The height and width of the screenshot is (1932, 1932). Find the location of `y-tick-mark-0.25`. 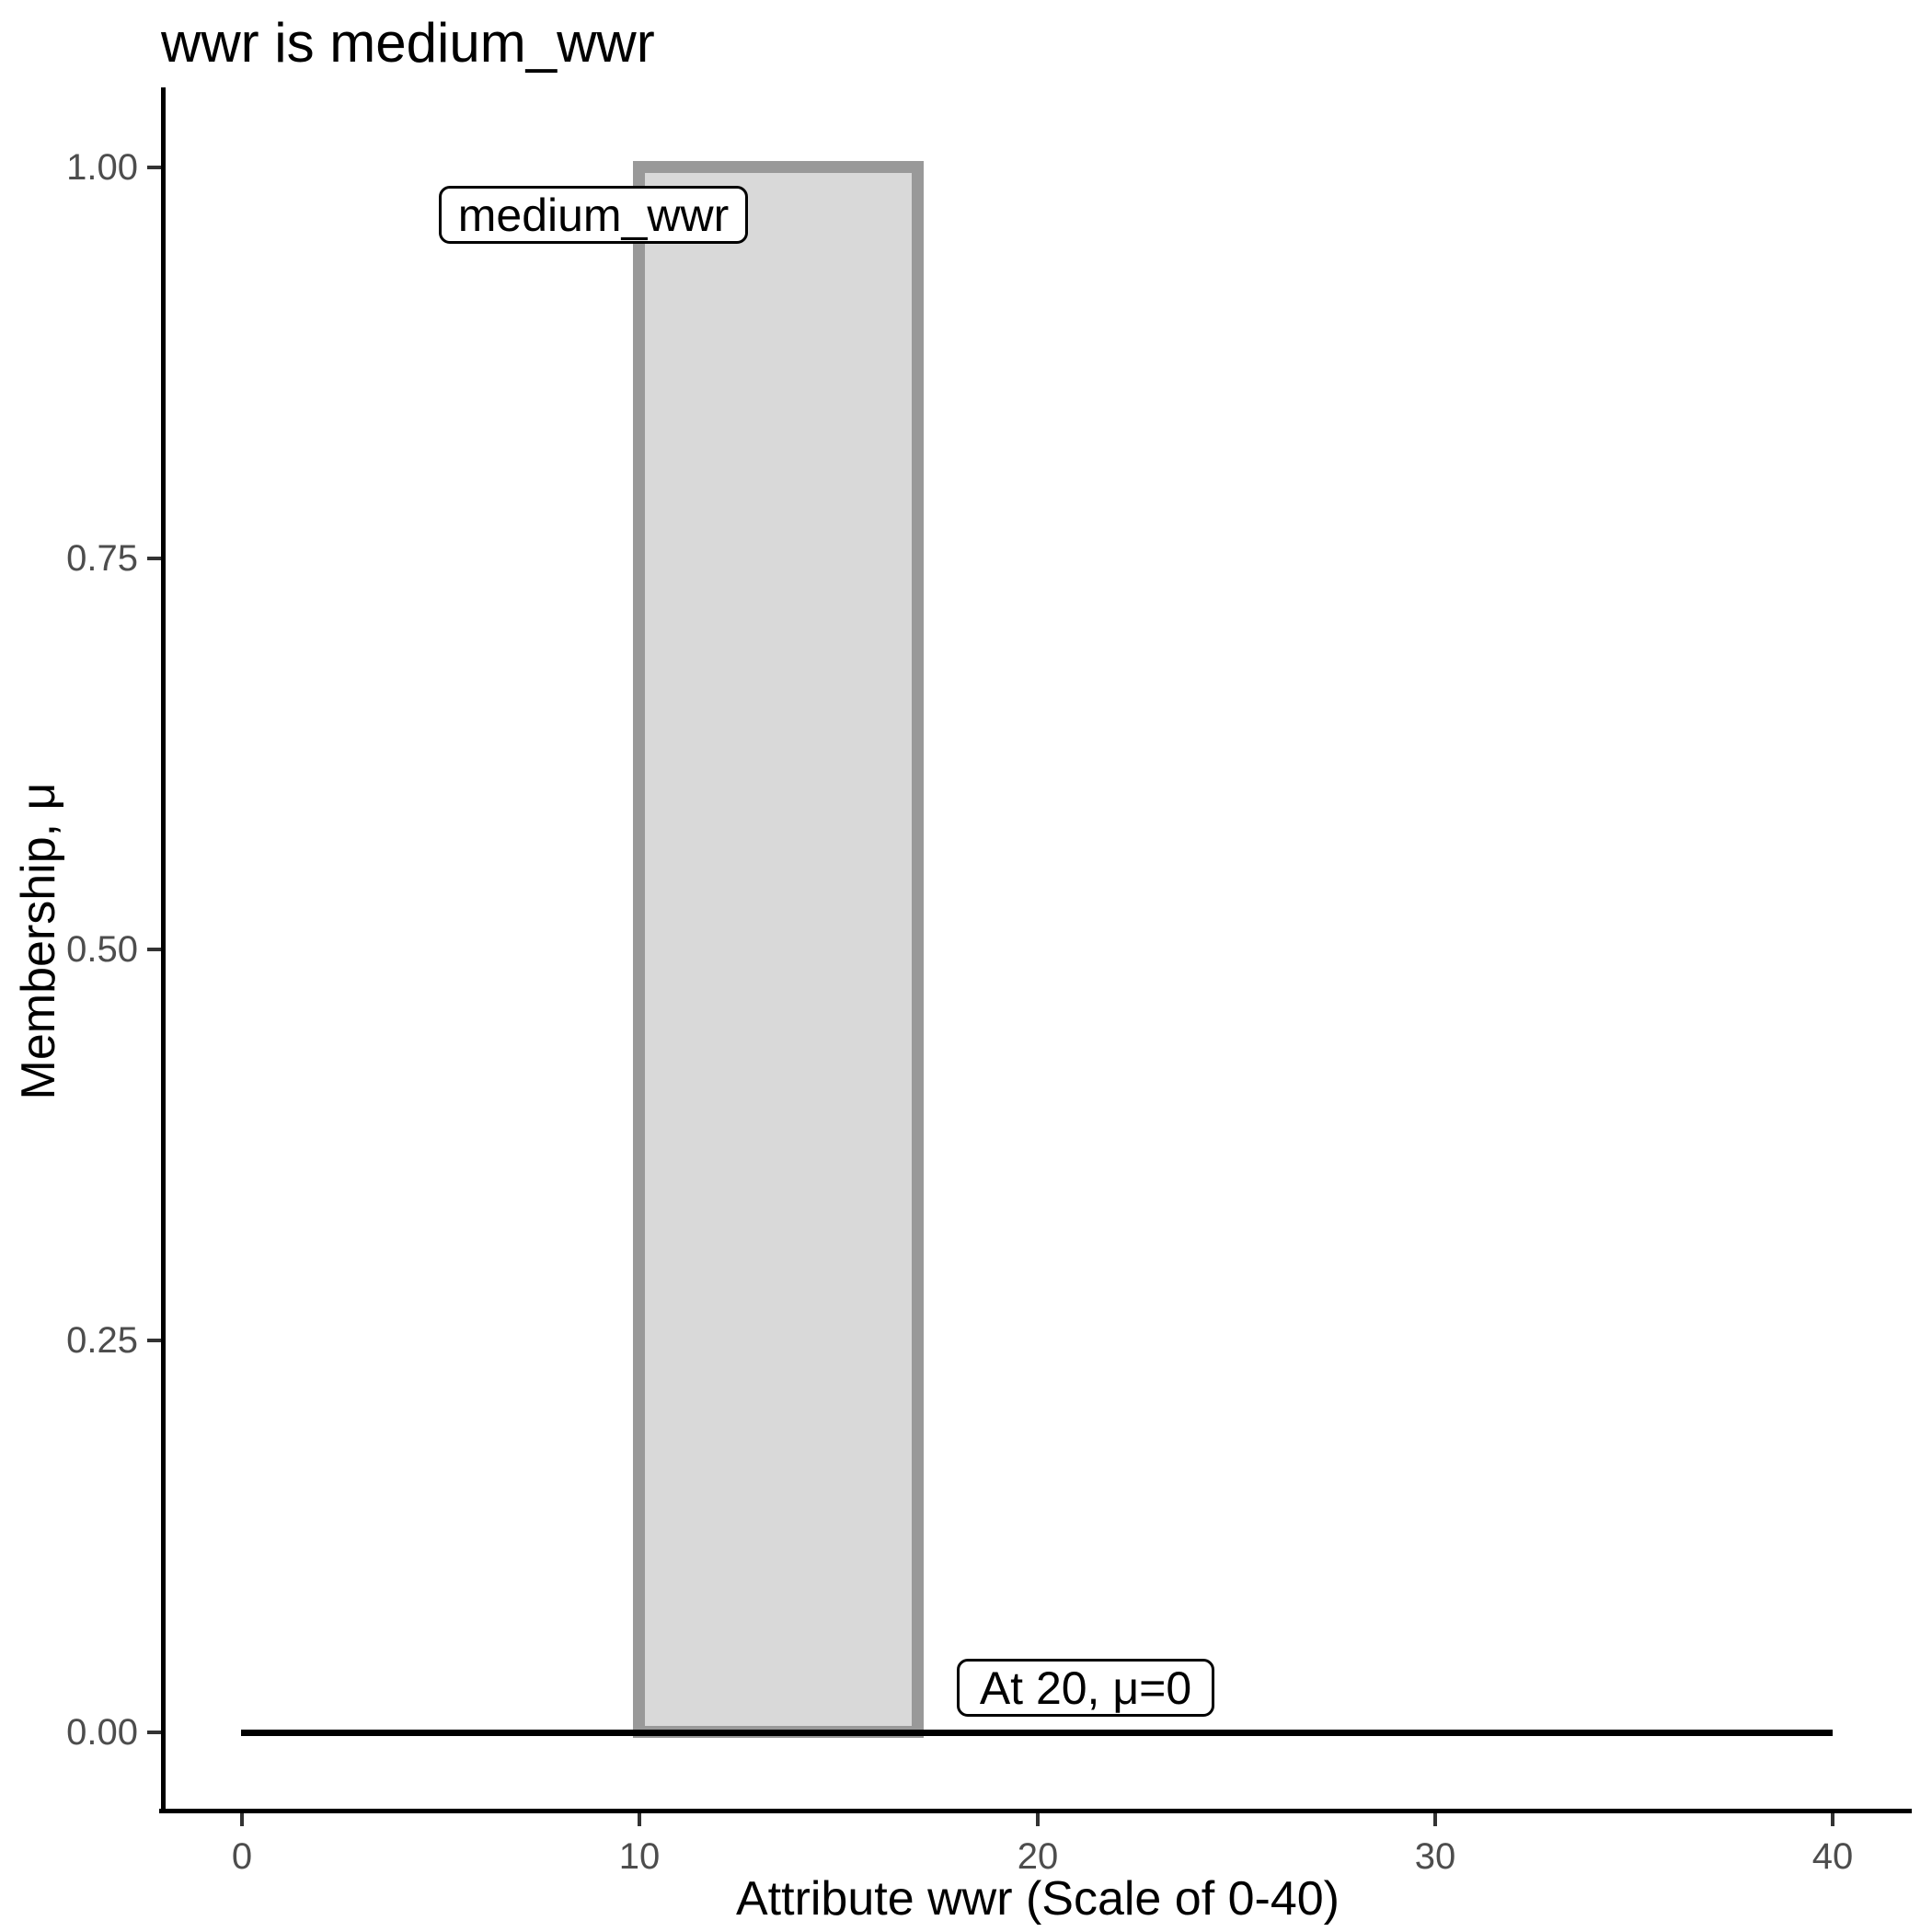

y-tick-mark-0.25 is located at coordinates (154, 1340).